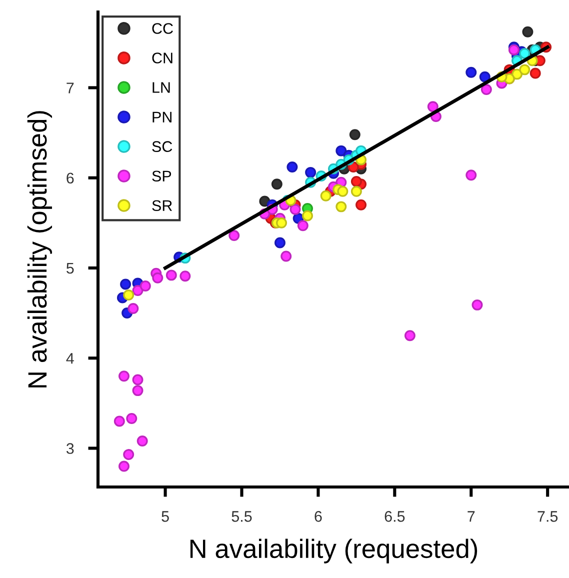 The height and width of the screenshot is (578, 569). I want to click on y-tick-label: 5, so click(70, 268).